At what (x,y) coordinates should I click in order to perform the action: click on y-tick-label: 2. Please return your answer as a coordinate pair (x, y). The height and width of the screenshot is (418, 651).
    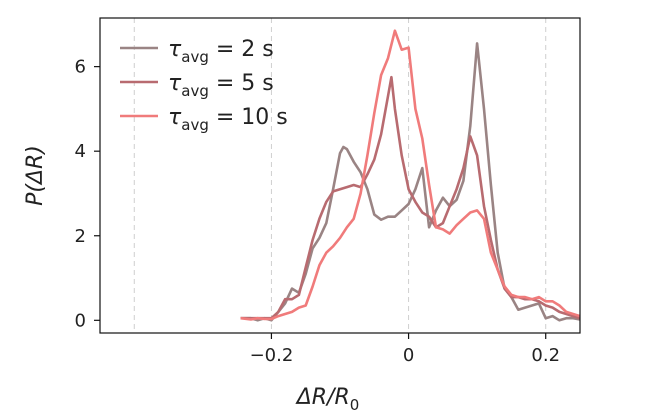
    Looking at the image, I should click on (80, 236).